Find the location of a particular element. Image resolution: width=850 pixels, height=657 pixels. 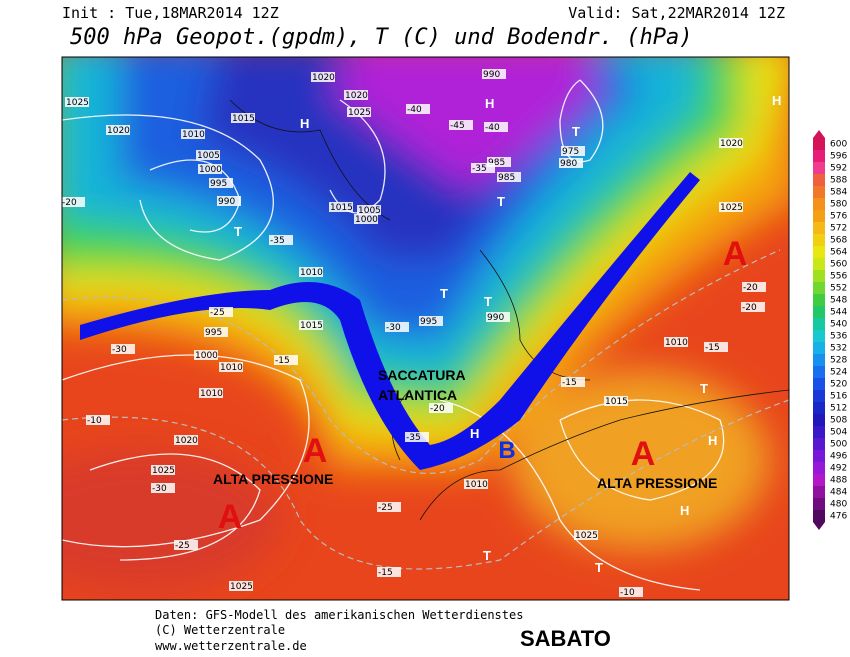

colorbar-label: 544 is located at coordinates (838, 313).